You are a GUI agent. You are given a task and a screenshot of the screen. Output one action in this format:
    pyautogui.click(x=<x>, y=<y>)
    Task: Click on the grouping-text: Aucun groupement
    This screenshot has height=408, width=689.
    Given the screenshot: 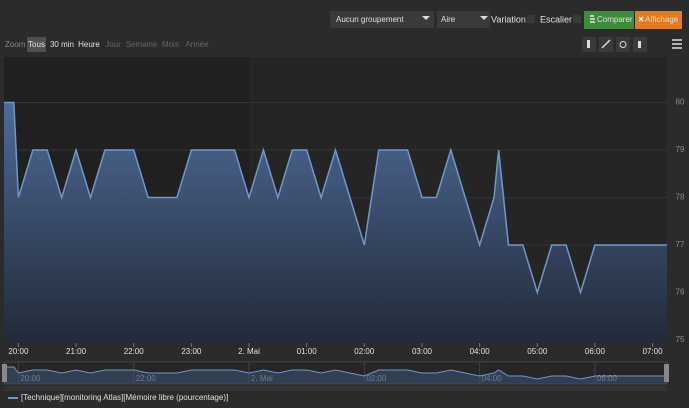 What is the action you would take?
    pyautogui.click(x=370, y=19)
    